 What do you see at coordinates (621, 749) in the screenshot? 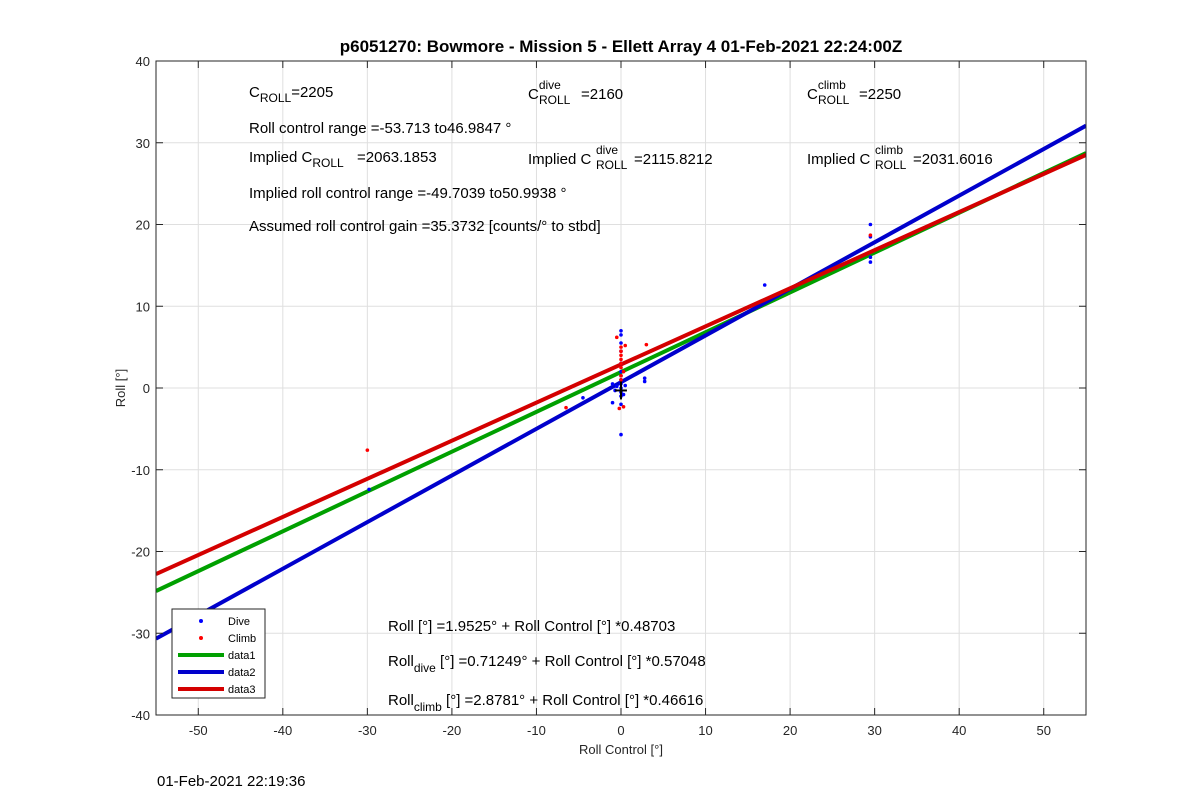
I see `x-axis-label: Roll Control [°]` at bounding box center [621, 749].